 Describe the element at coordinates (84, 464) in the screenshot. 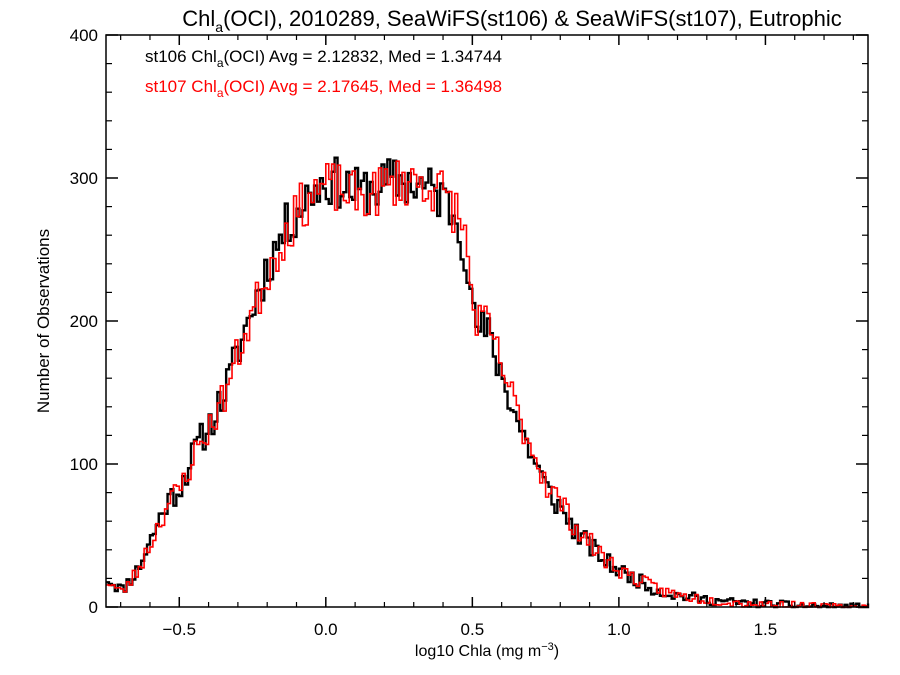

I see `y-tick-label: 100` at that location.